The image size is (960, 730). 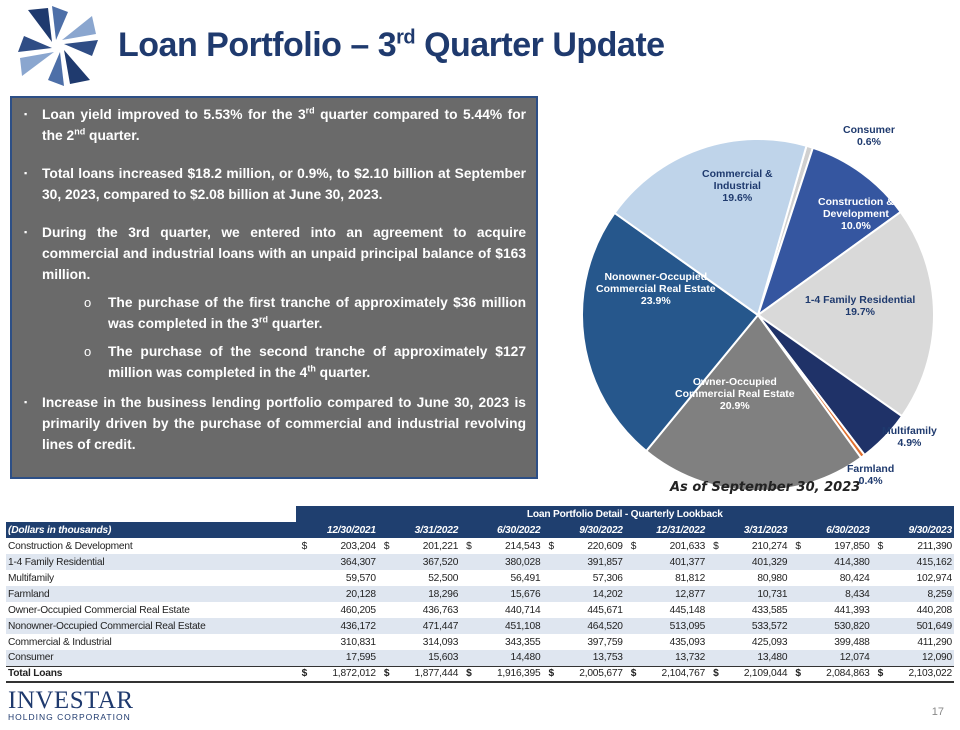 I want to click on cell-value: 2,104,767, so click(x=673, y=674).